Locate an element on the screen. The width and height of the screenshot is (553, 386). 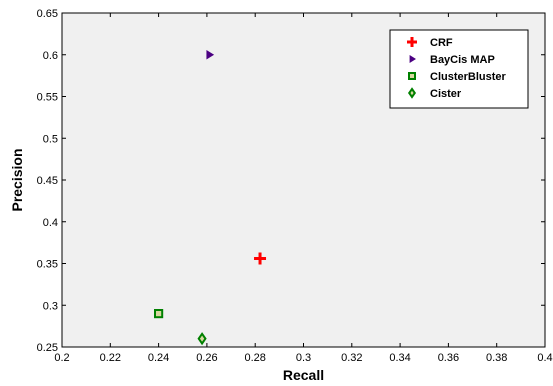
x-tick-label: 0.28 is located at coordinates (254, 358).